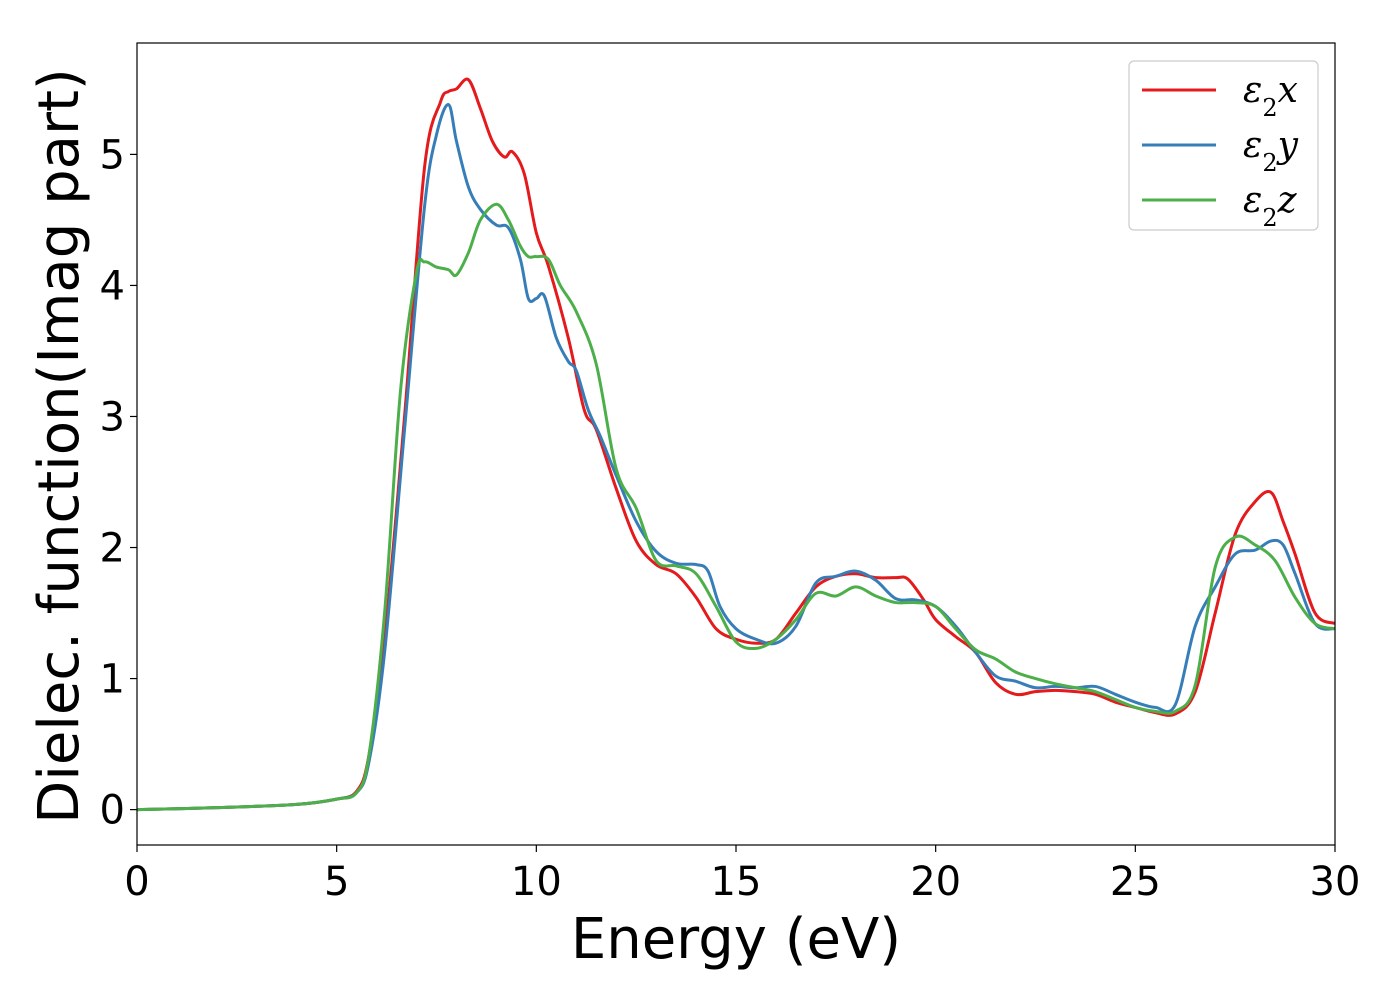 This screenshot has width=1400, height=1000. Describe the element at coordinates (59, 446) in the screenshot. I see `y-axis-title: Dielec. function(Imag part)` at that location.